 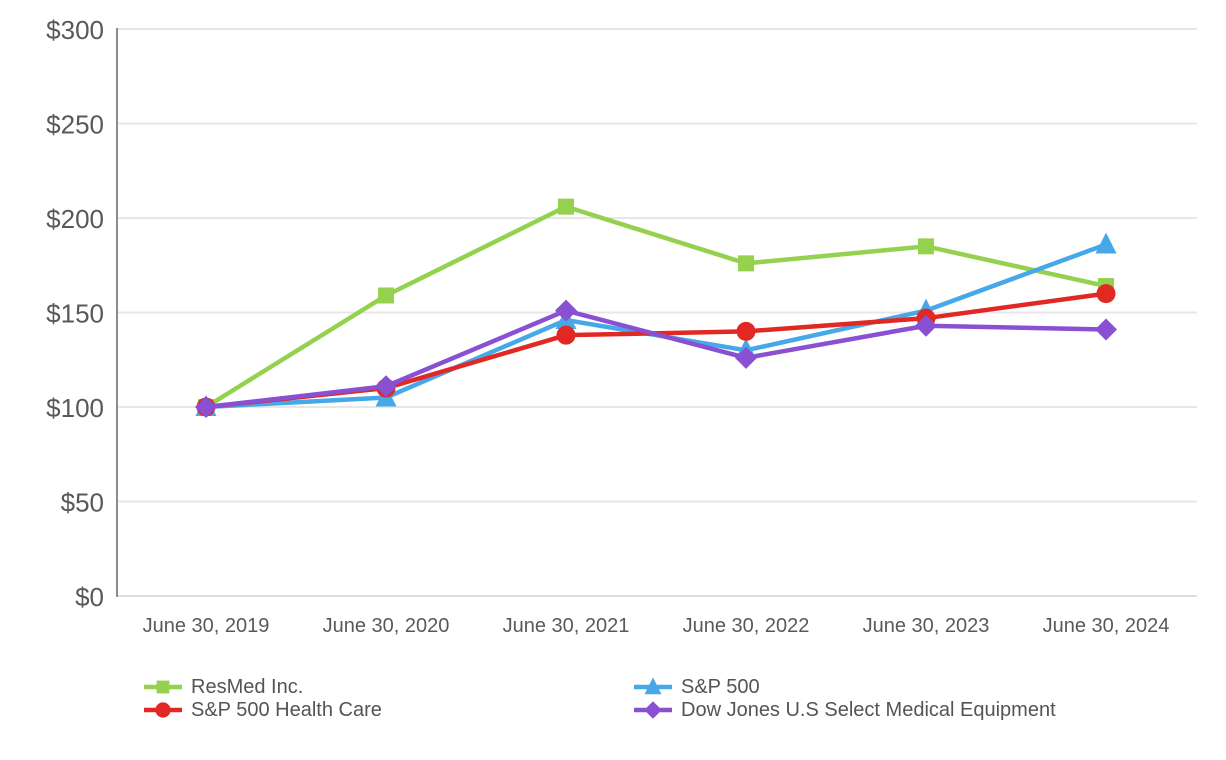 I want to click on x-tick-label: June 30, 2019, so click(x=206, y=626).